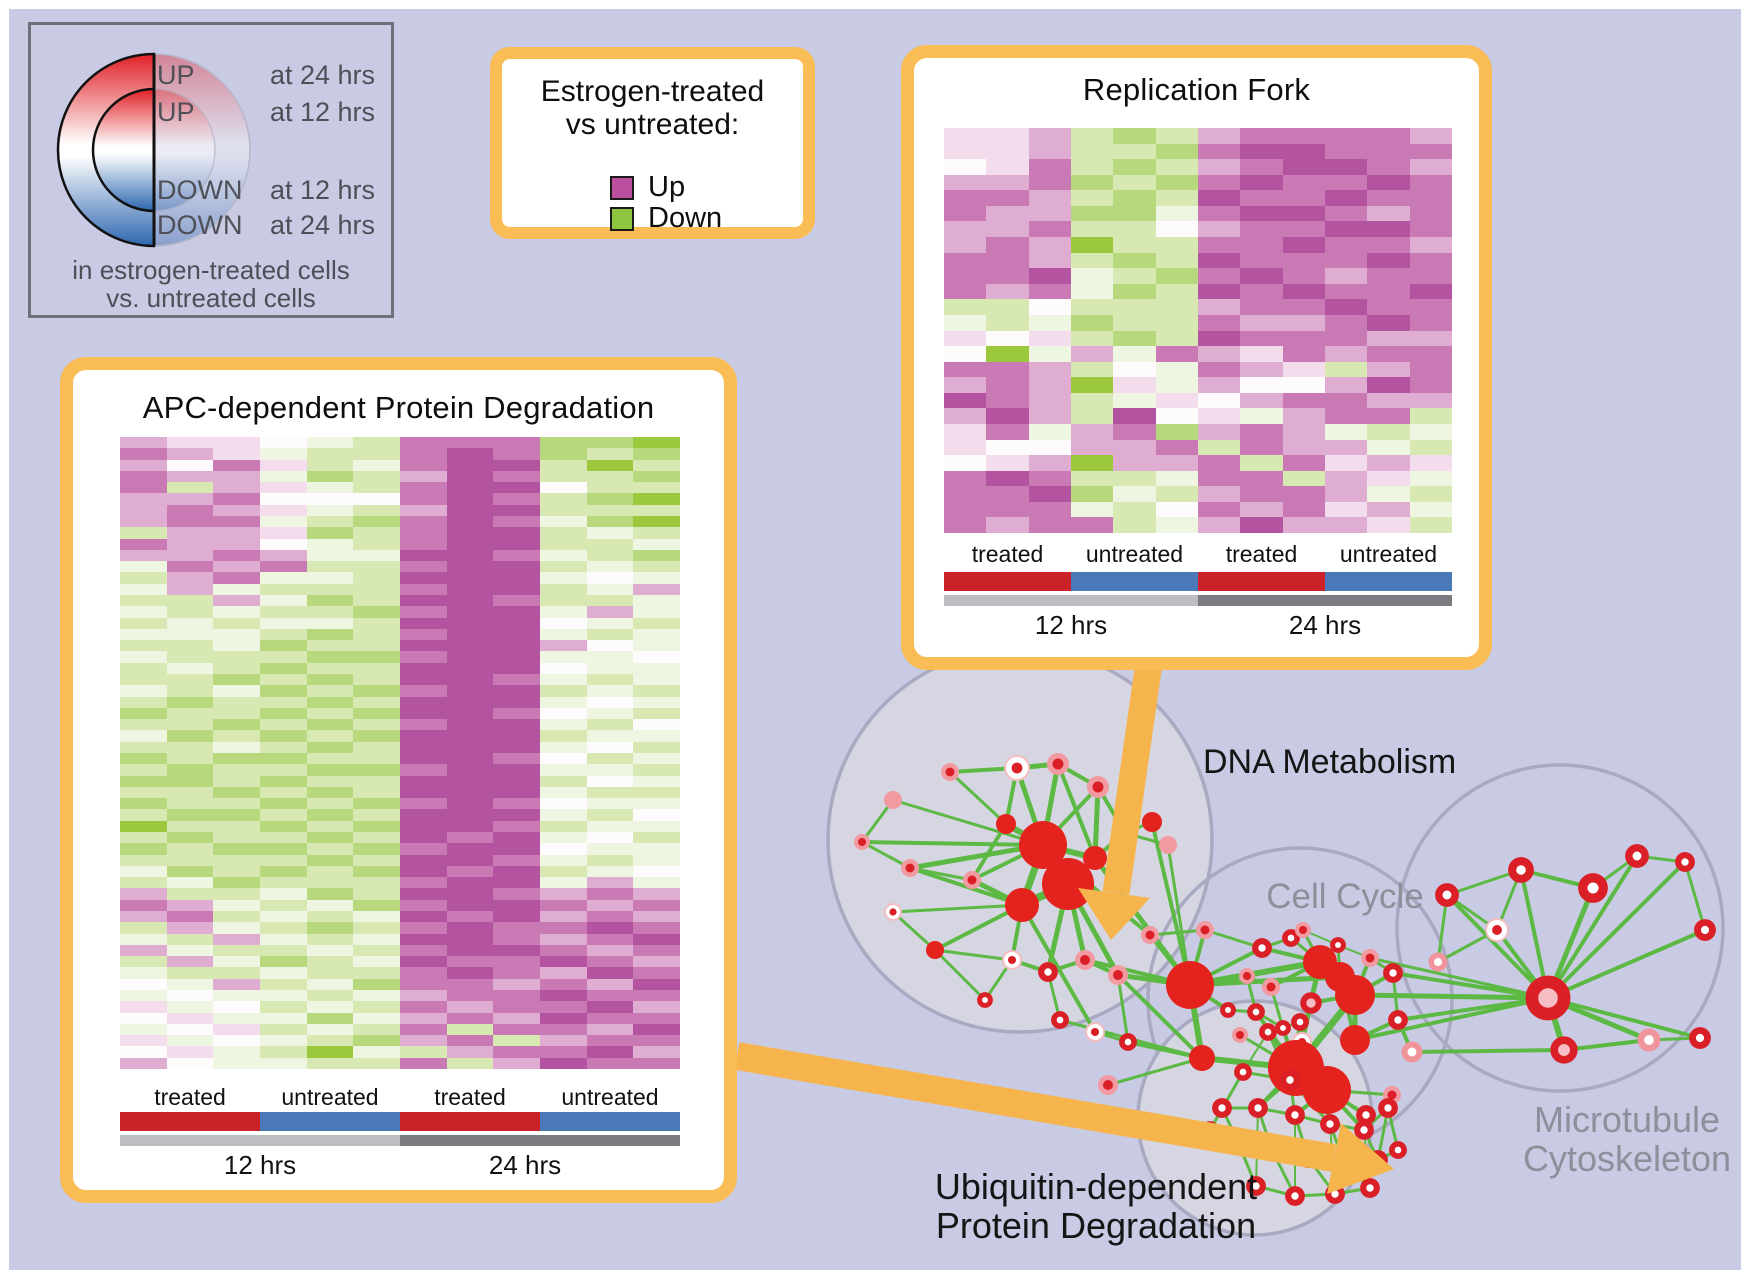  Describe the element at coordinates (200, 190) in the screenshot. I see `legend-down-12: DOWN` at that location.